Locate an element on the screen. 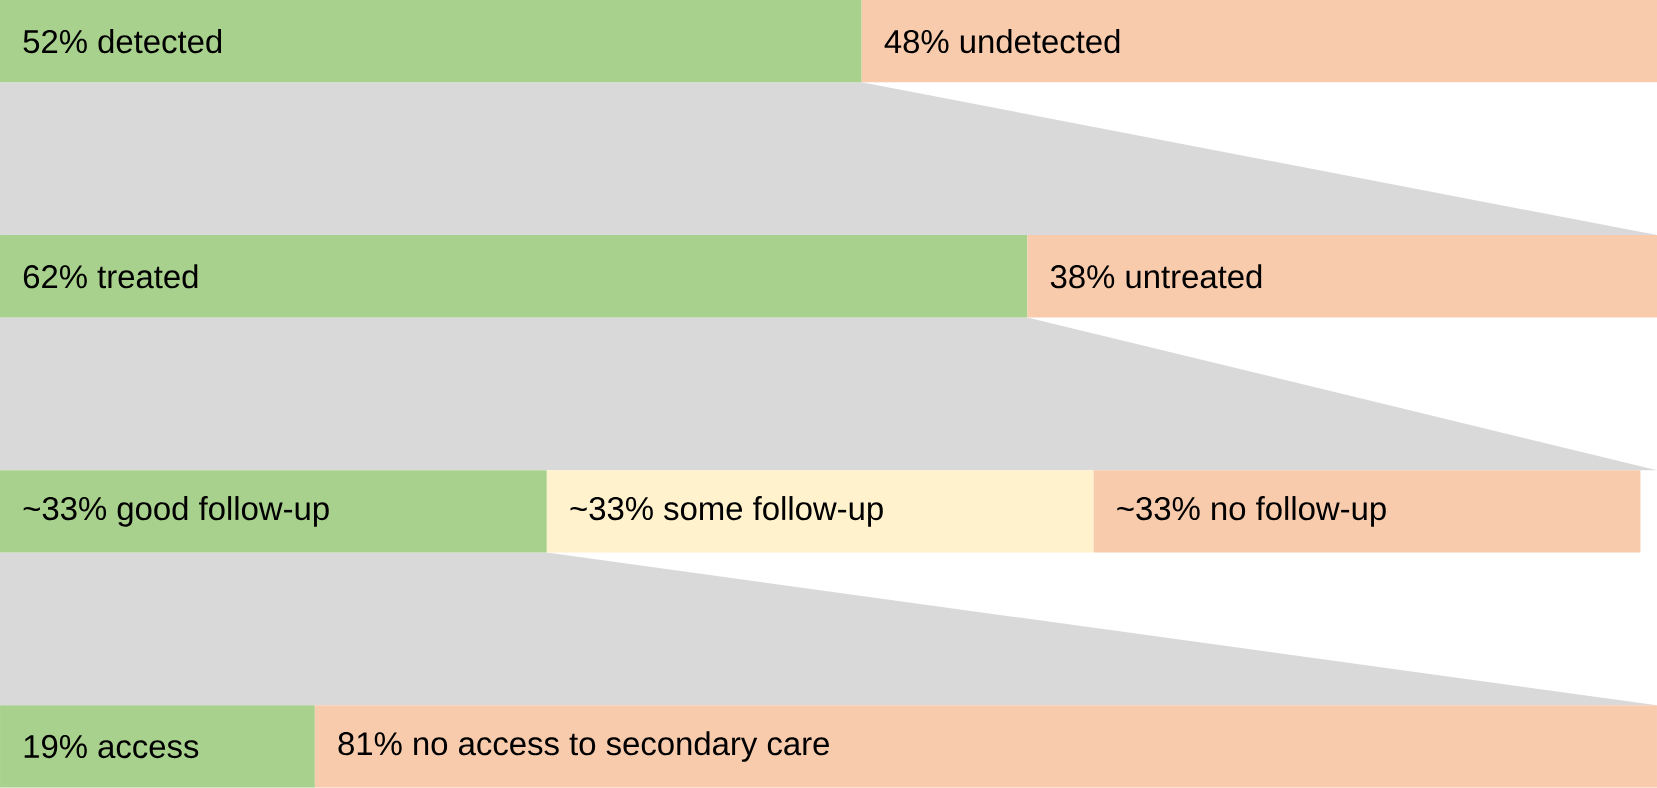 The image size is (1657, 788). data-label: 19% access is located at coordinates (111, 747).